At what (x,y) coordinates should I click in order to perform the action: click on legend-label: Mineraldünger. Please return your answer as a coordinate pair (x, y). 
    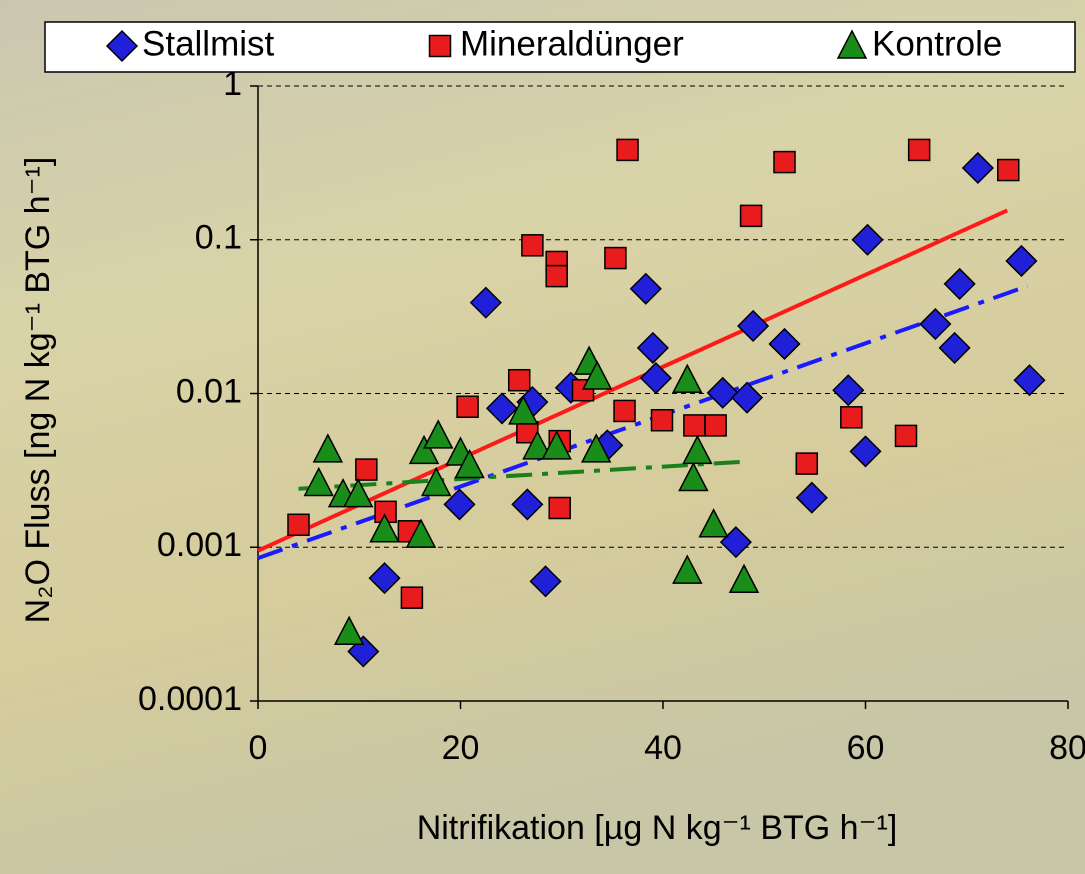
    Looking at the image, I should click on (572, 43).